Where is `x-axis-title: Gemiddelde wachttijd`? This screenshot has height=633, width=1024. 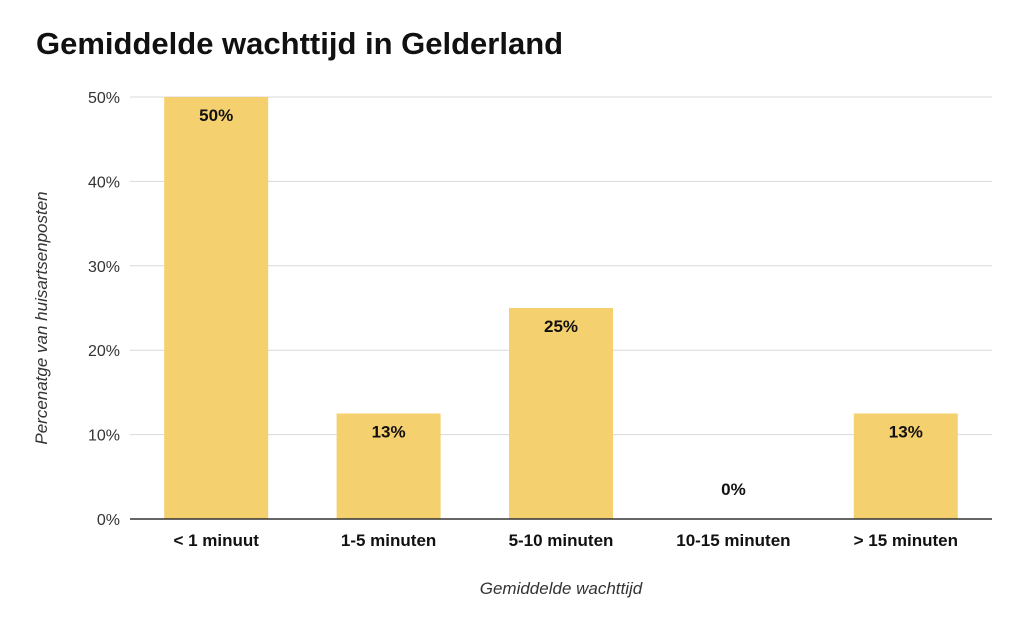
x-axis-title: Gemiddelde wachttijd is located at coordinates (561, 588).